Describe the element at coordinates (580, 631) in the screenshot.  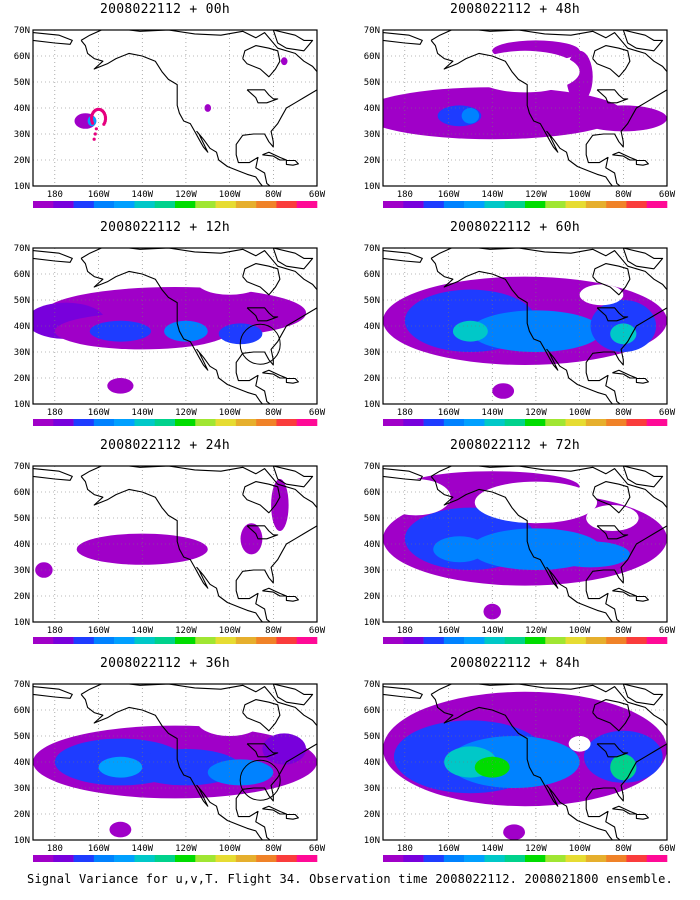
I see `lon-label: 100W` at that location.